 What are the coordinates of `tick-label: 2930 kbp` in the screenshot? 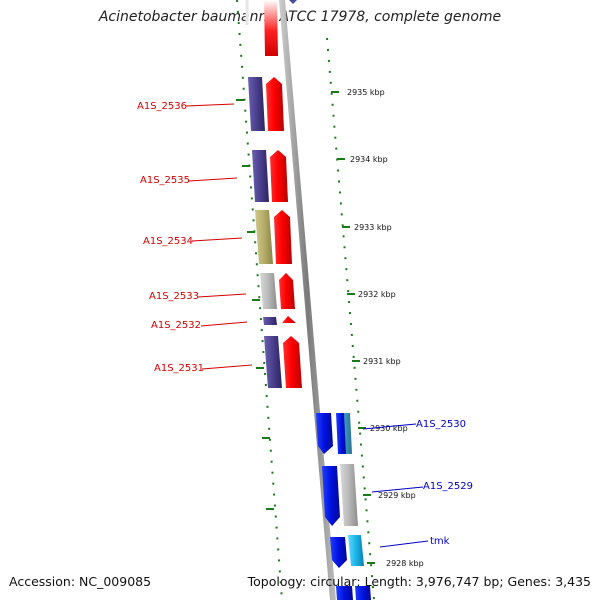 It's located at (389, 428).